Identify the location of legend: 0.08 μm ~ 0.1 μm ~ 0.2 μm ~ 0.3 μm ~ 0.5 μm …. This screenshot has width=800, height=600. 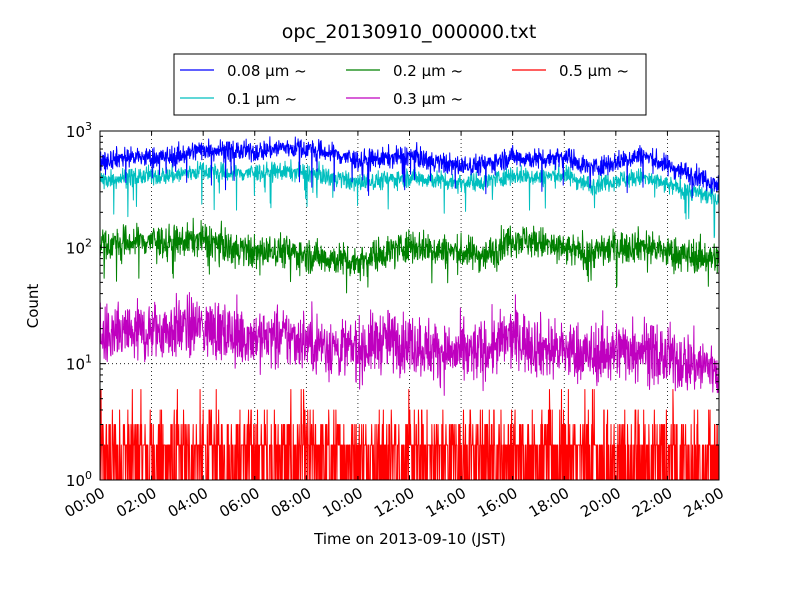
(410, 84).